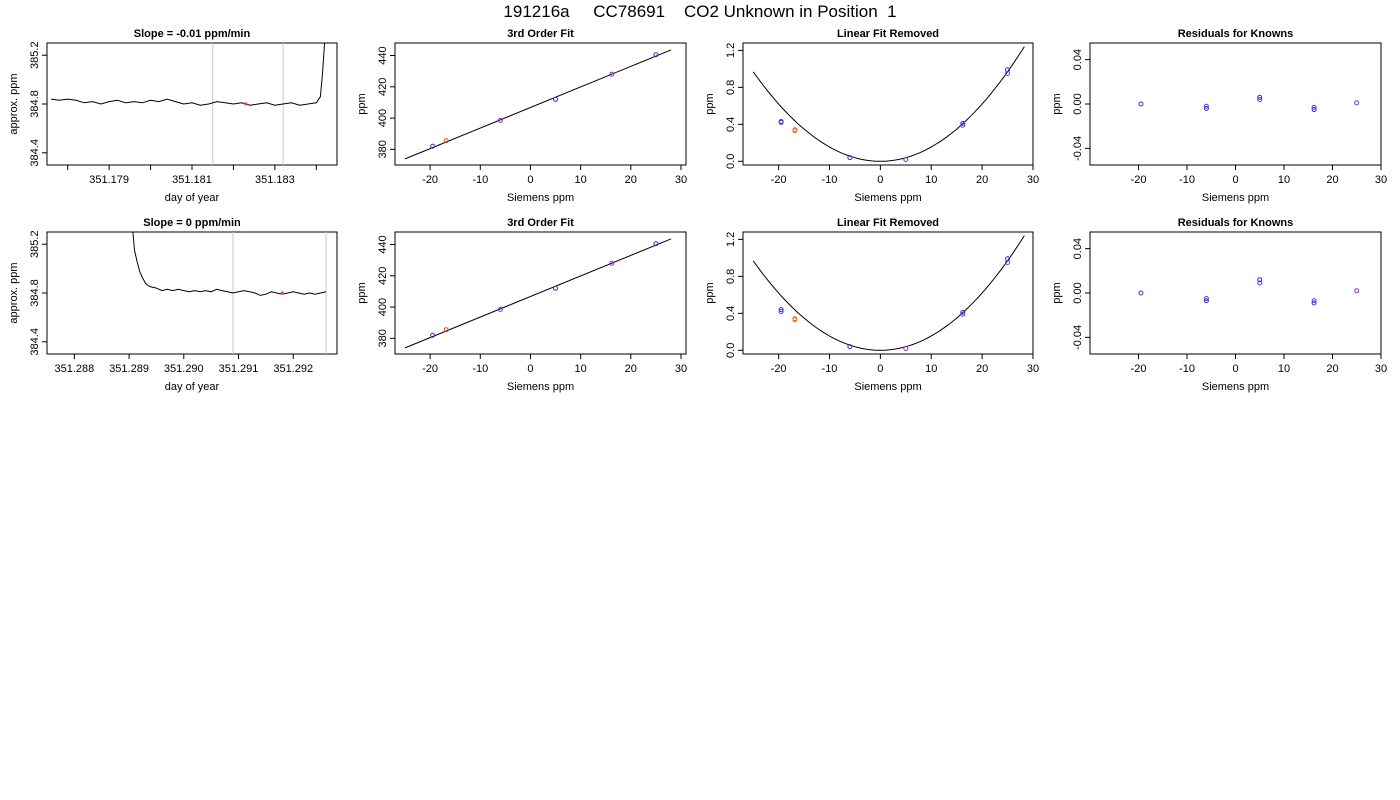  I want to click on y-tick-label: 0.0, so click(731, 350).